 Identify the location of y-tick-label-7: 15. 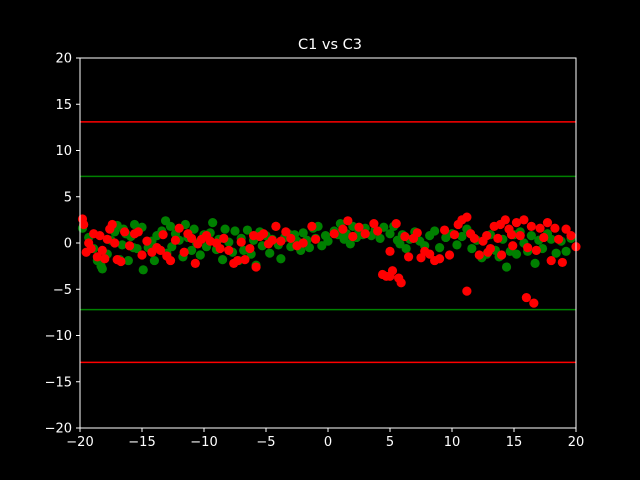
(63, 105).